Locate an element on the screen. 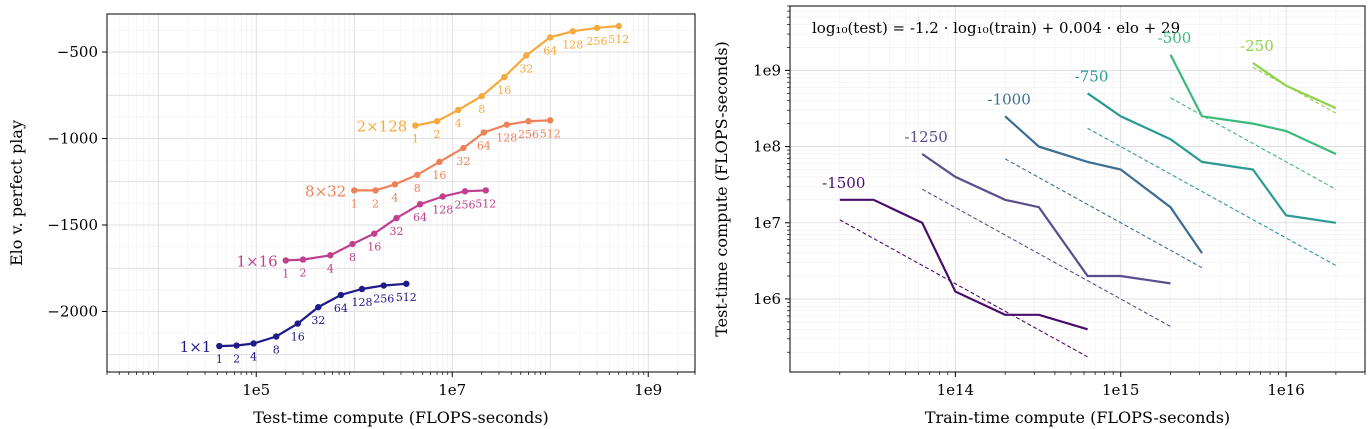  x-axis-label: Test-time compute (FLOPS-seconds) is located at coordinates (401, 417).